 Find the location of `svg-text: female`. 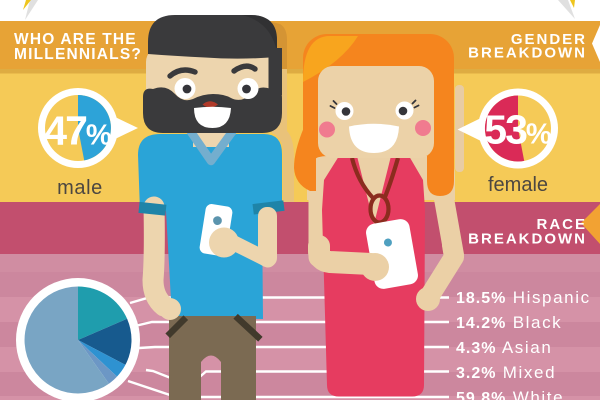

svg-text: female is located at coordinates (518, 185).